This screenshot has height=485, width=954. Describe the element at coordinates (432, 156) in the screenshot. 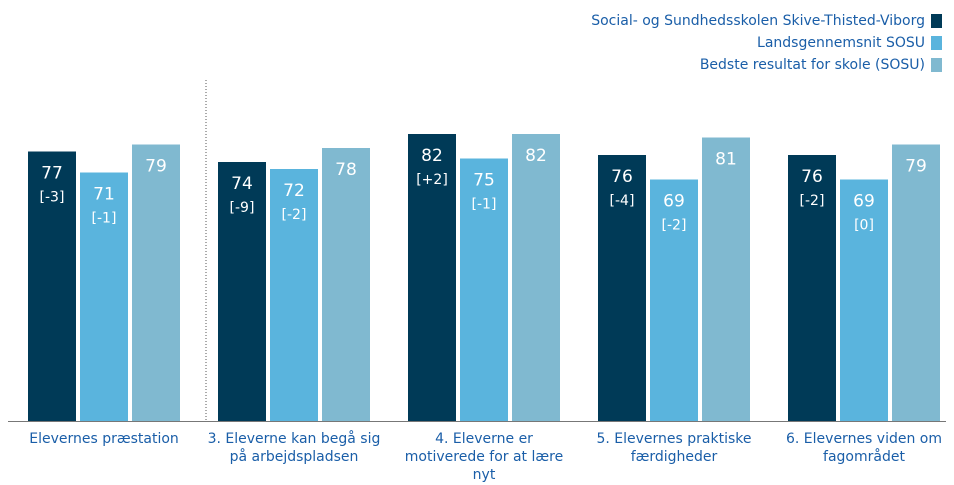

I see `data-label-s0-c2: 82` at that location.